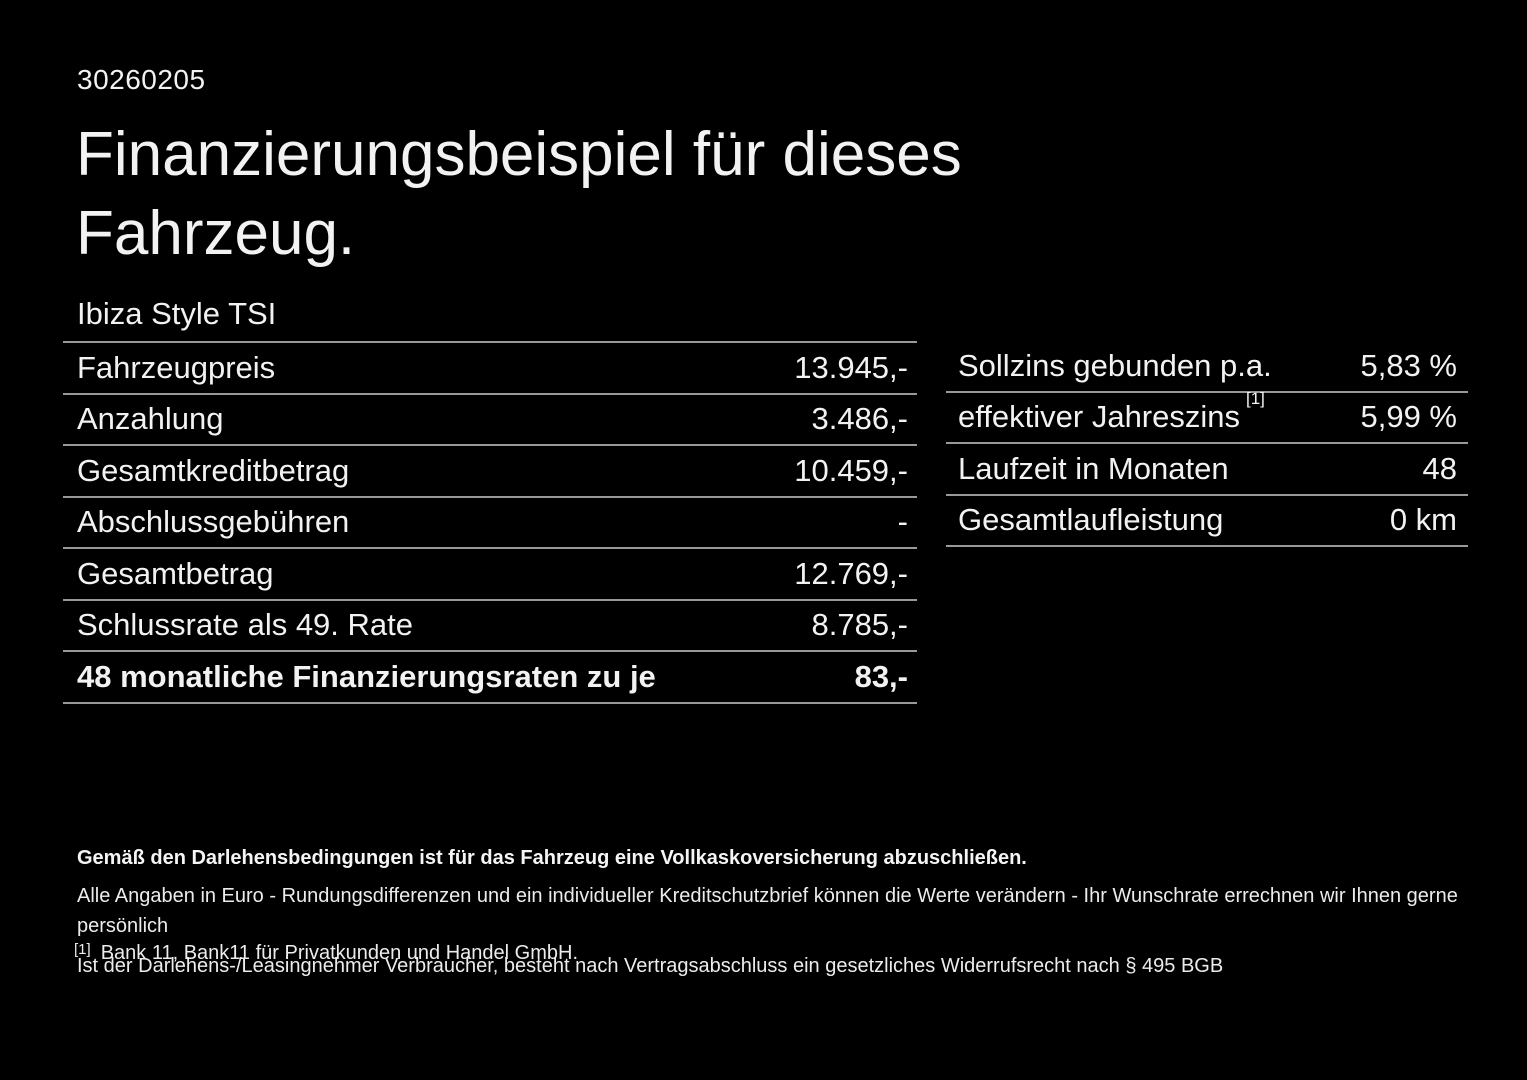  I want to click on document-number: 30260205, so click(141, 79).